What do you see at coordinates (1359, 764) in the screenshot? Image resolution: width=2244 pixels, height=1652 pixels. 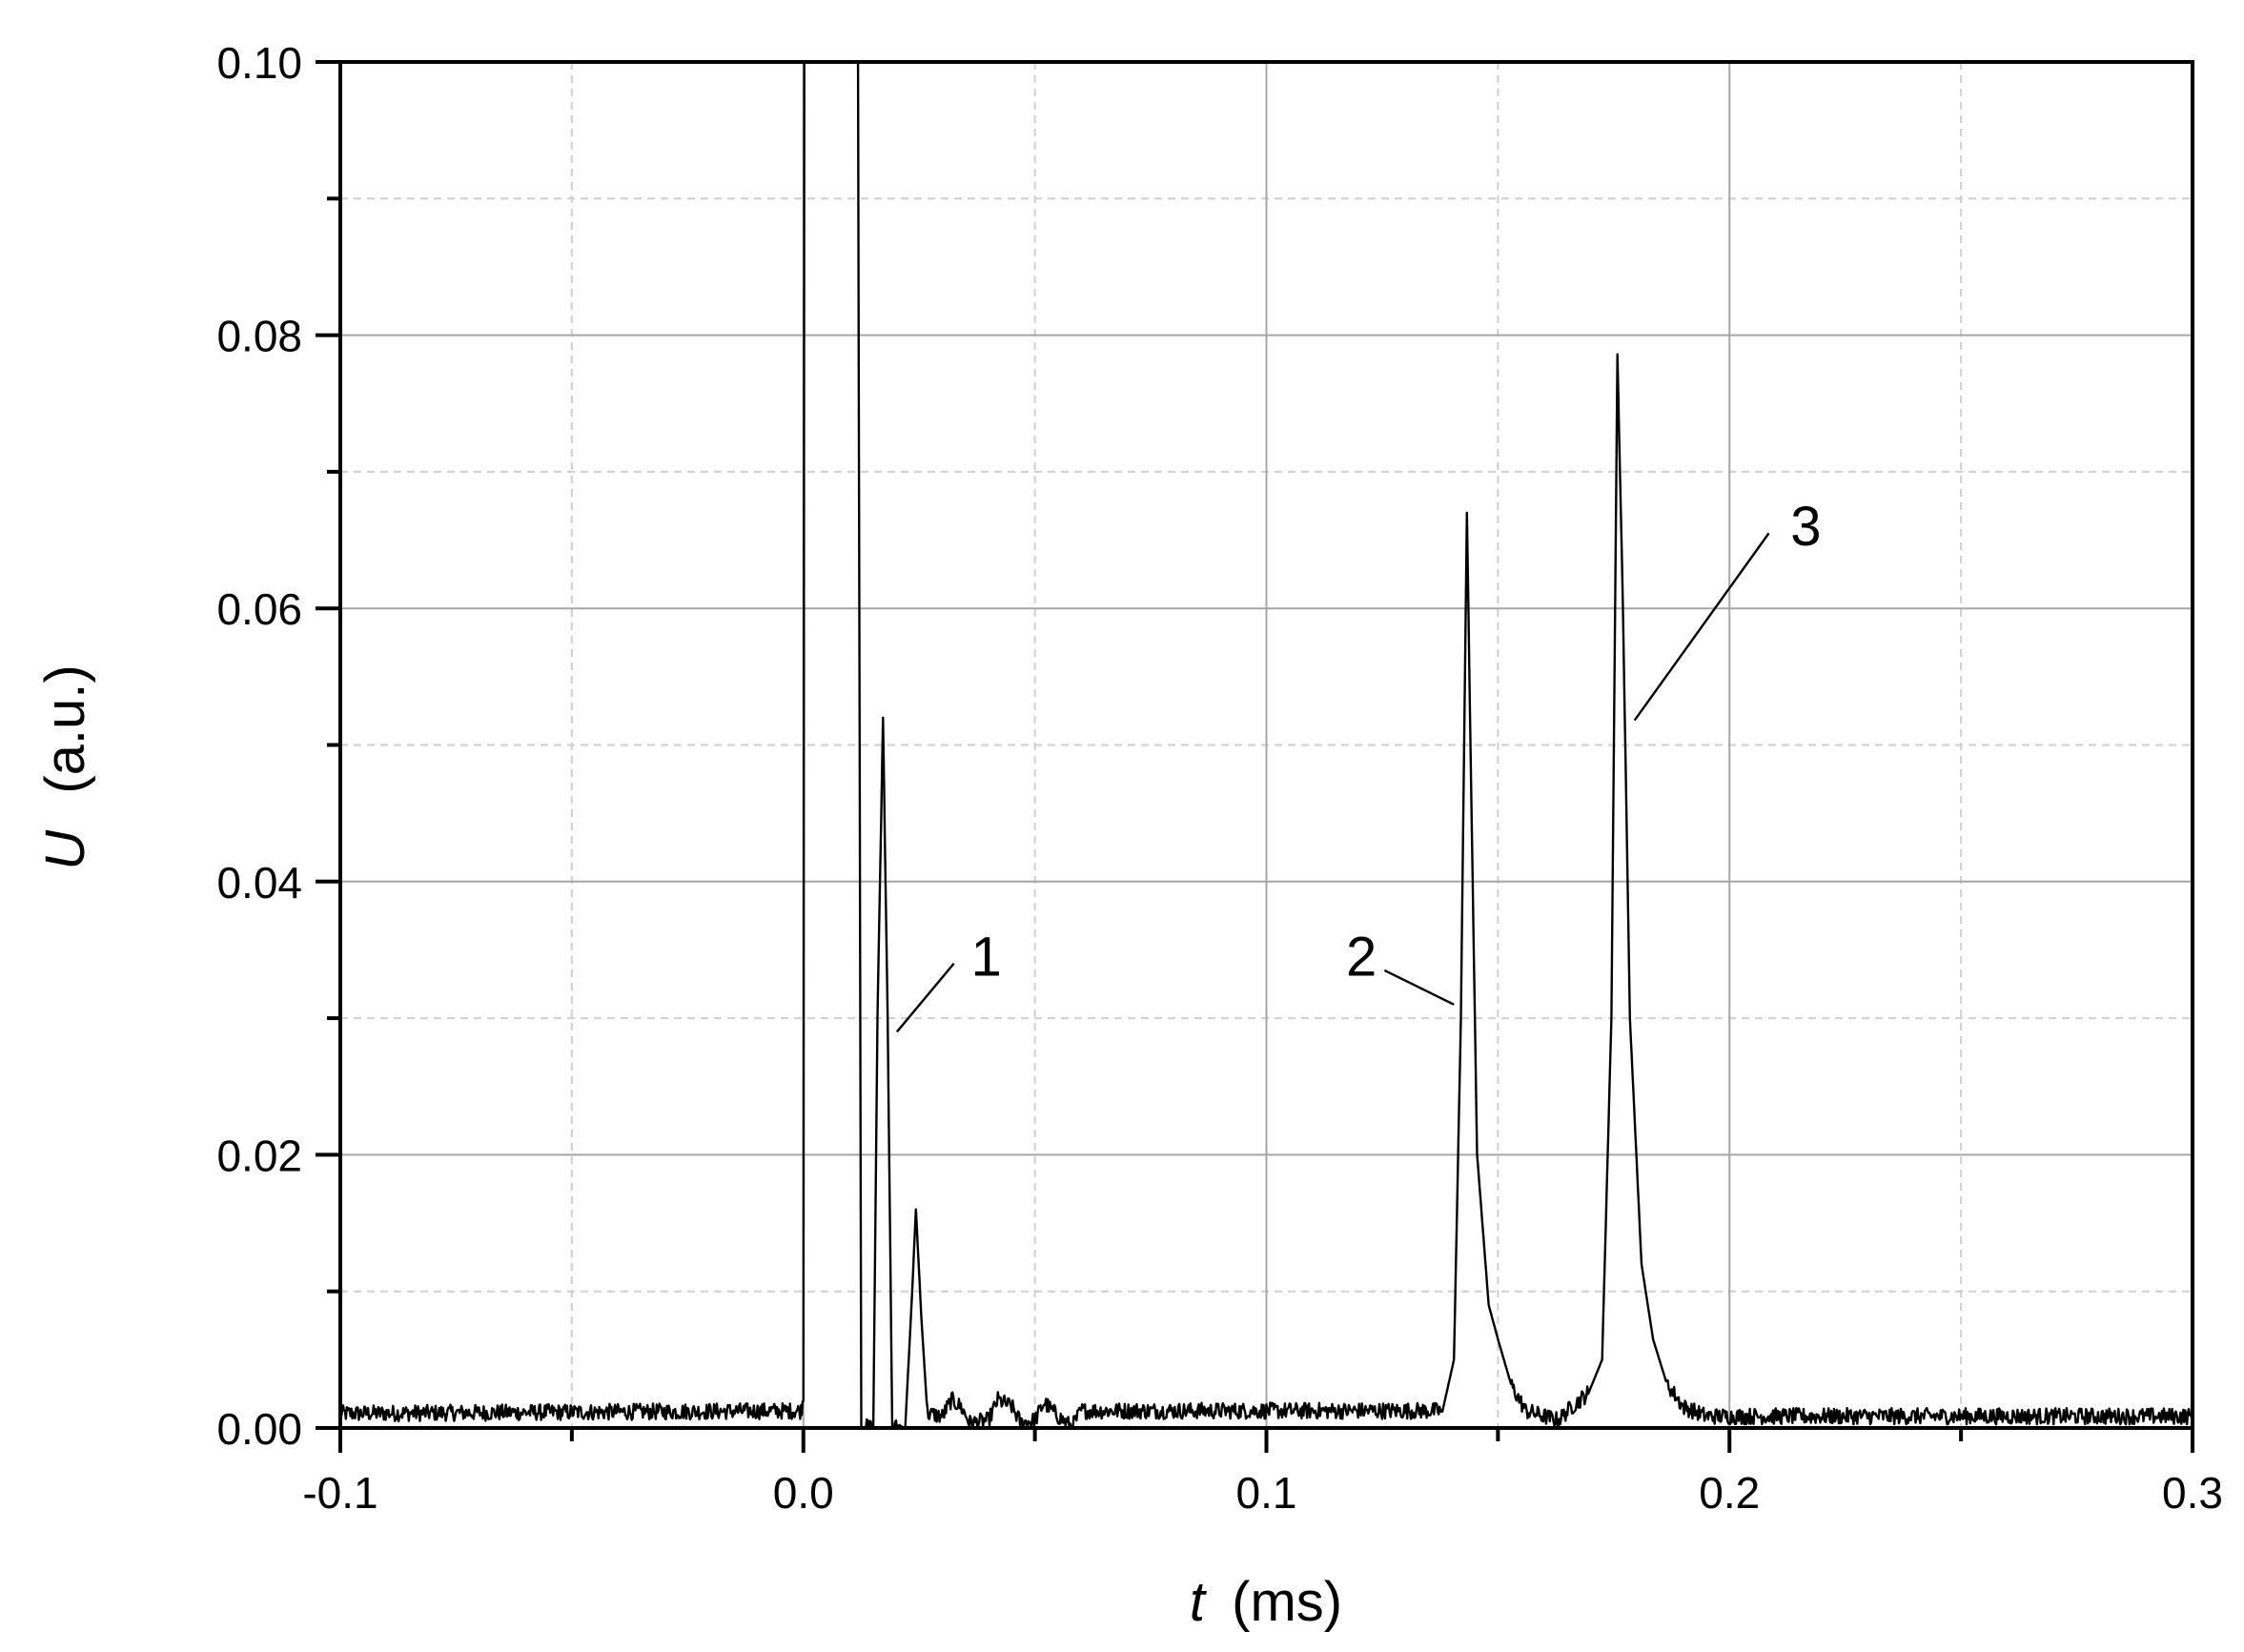 I see `annotations: 1 2 3` at bounding box center [1359, 764].